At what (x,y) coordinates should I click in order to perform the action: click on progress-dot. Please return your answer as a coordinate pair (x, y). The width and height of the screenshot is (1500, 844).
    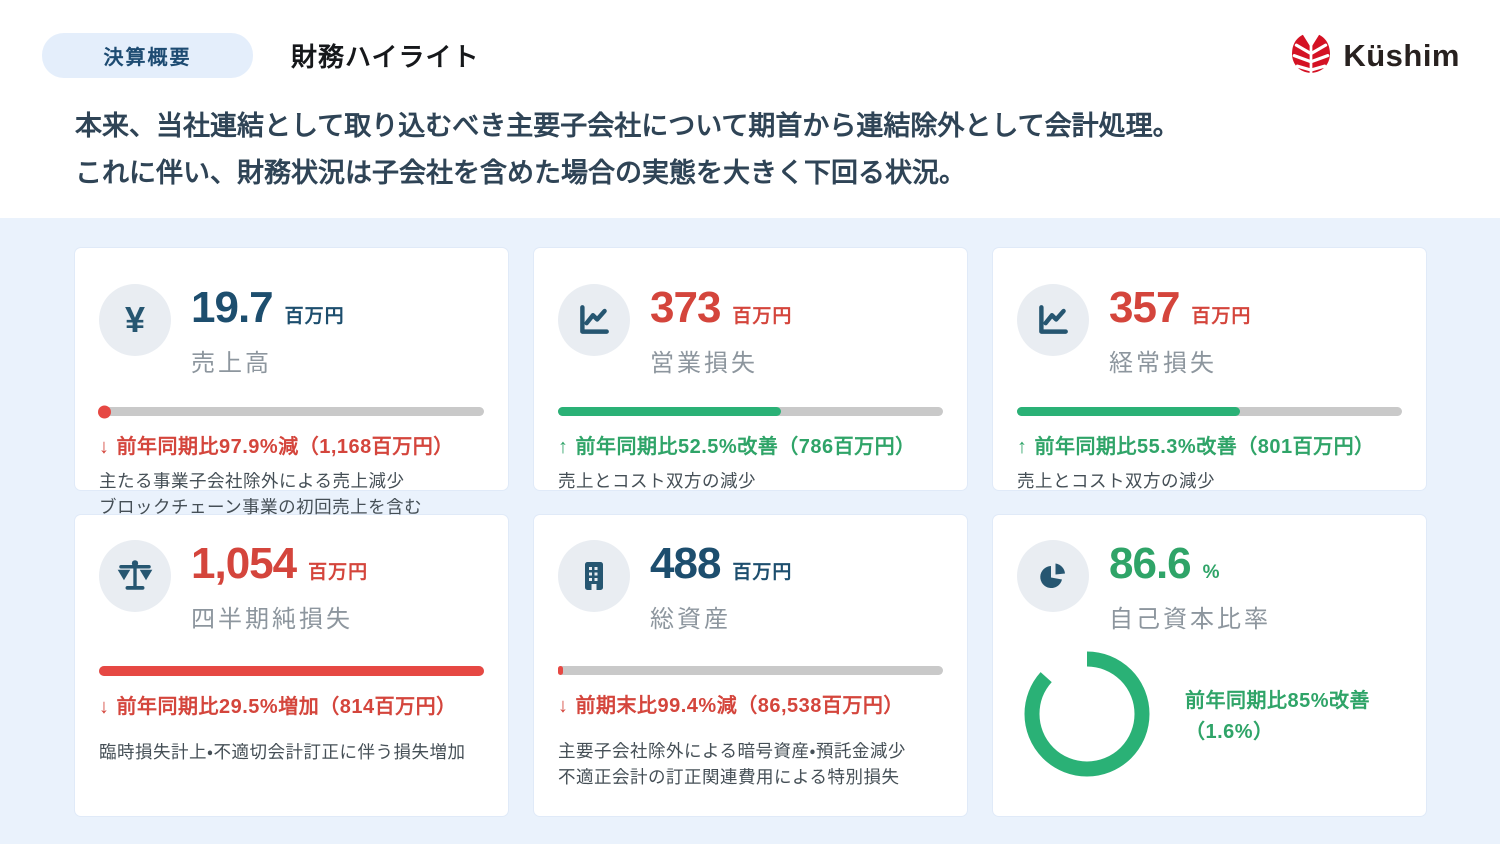
    Looking at the image, I should click on (104, 411).